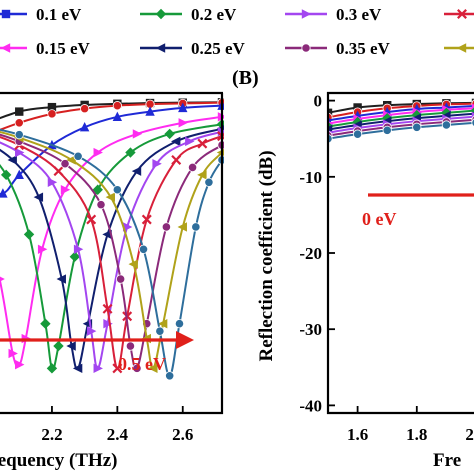 The image size is (474, 474). Describe the element at coordinates (447, 460) in the screenshot. I see `panel-b-xlabel: Fre` at that location.